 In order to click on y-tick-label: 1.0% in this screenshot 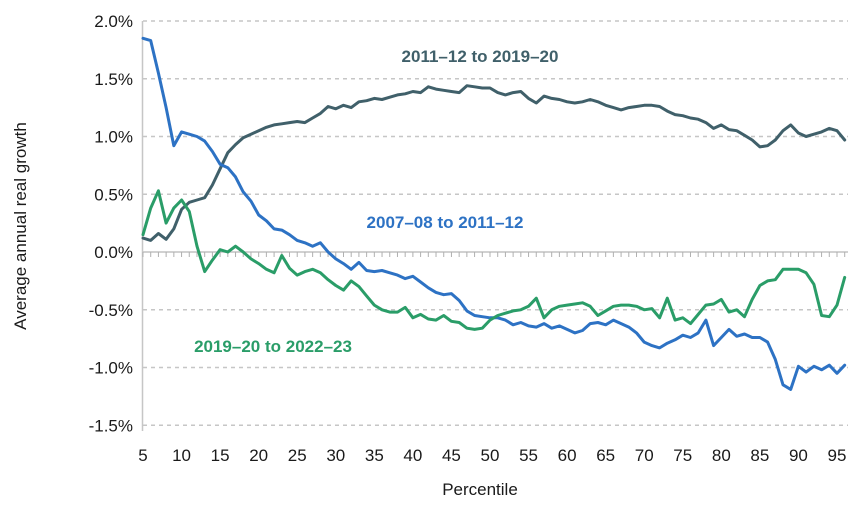, I will do `click(113, 137)`.